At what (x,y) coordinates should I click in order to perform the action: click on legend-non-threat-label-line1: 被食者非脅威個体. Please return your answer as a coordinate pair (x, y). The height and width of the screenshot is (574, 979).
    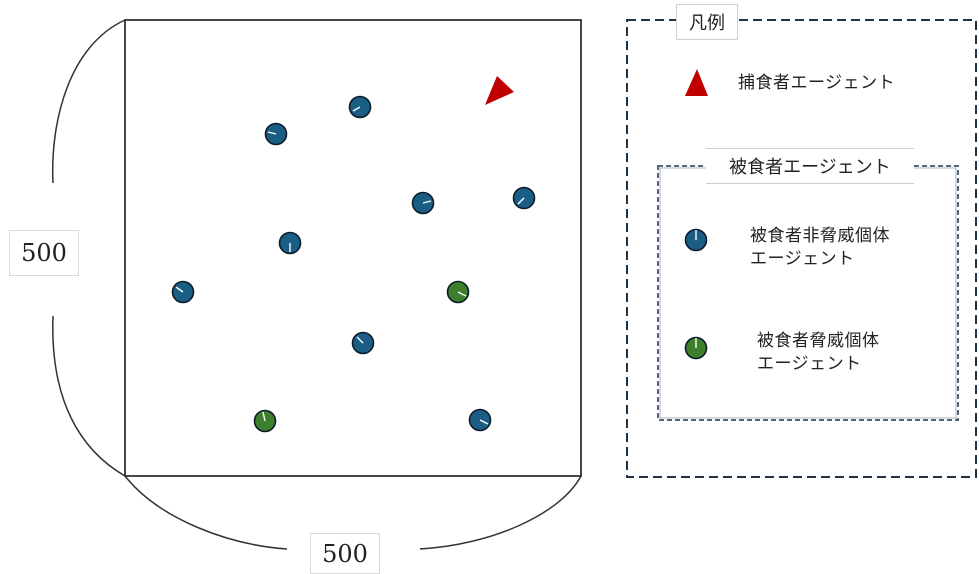
    Looking at the image, I should click on (820, 236).